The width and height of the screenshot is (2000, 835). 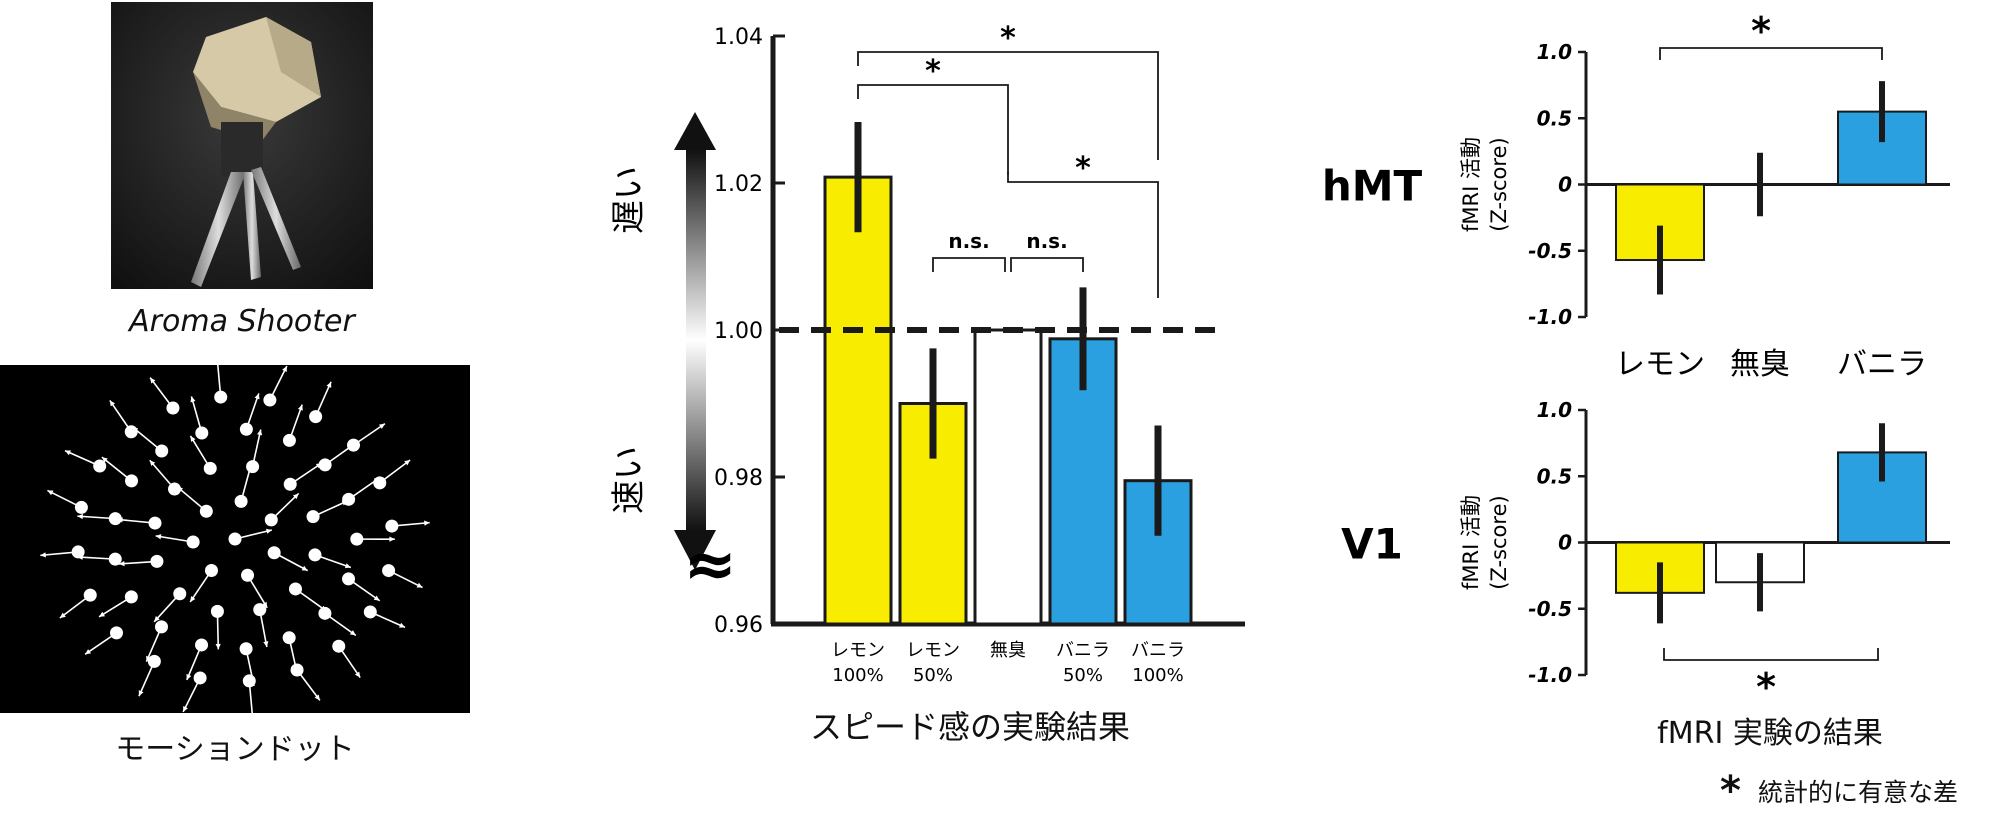 What do you see at coordinates (1771, 53) in the screenshot?
I see `fmri-significance-bracket` at bounding box center [1771, 53].